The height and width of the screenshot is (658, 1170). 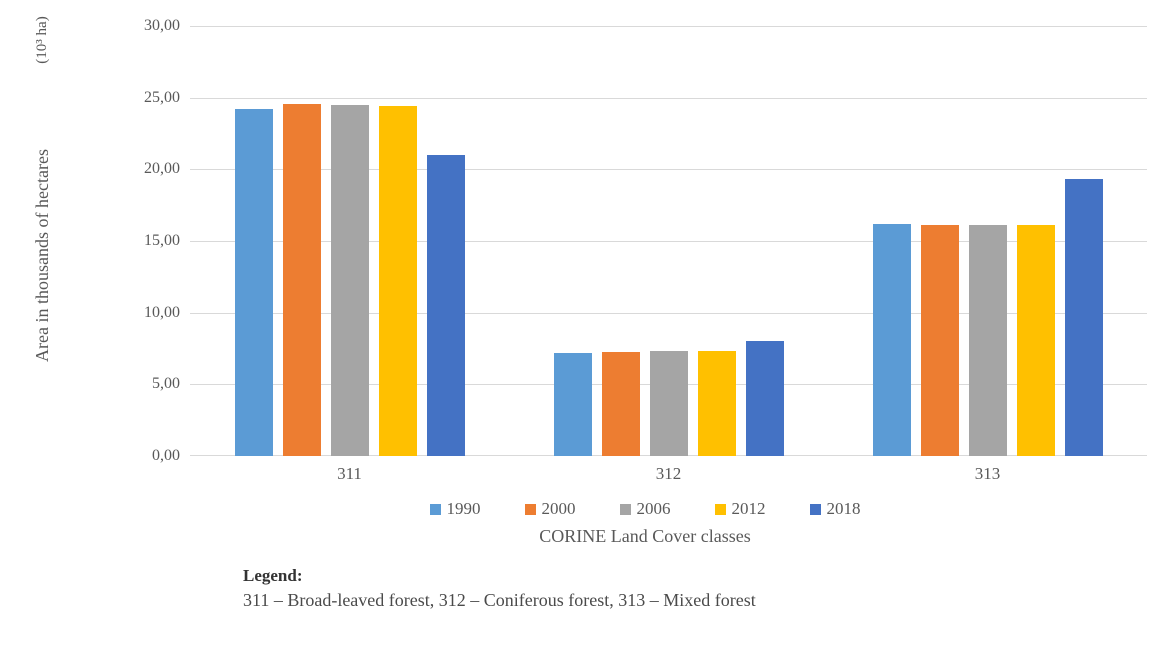 I want to click on bar-311-2006, so click(x=349, y=280).